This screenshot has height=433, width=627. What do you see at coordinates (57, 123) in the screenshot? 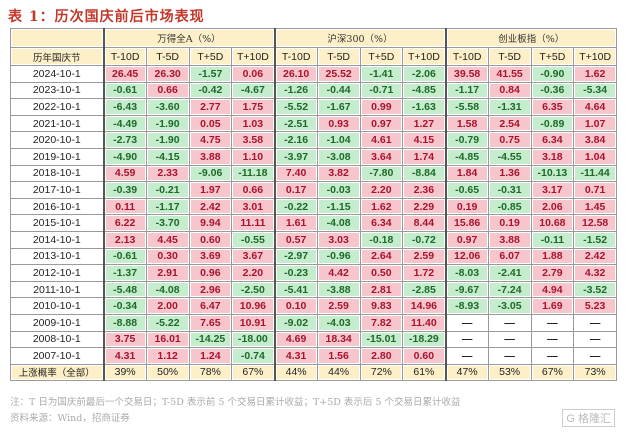
I see `date-cell: 2021-10-1` at bounding box center [57, 123].